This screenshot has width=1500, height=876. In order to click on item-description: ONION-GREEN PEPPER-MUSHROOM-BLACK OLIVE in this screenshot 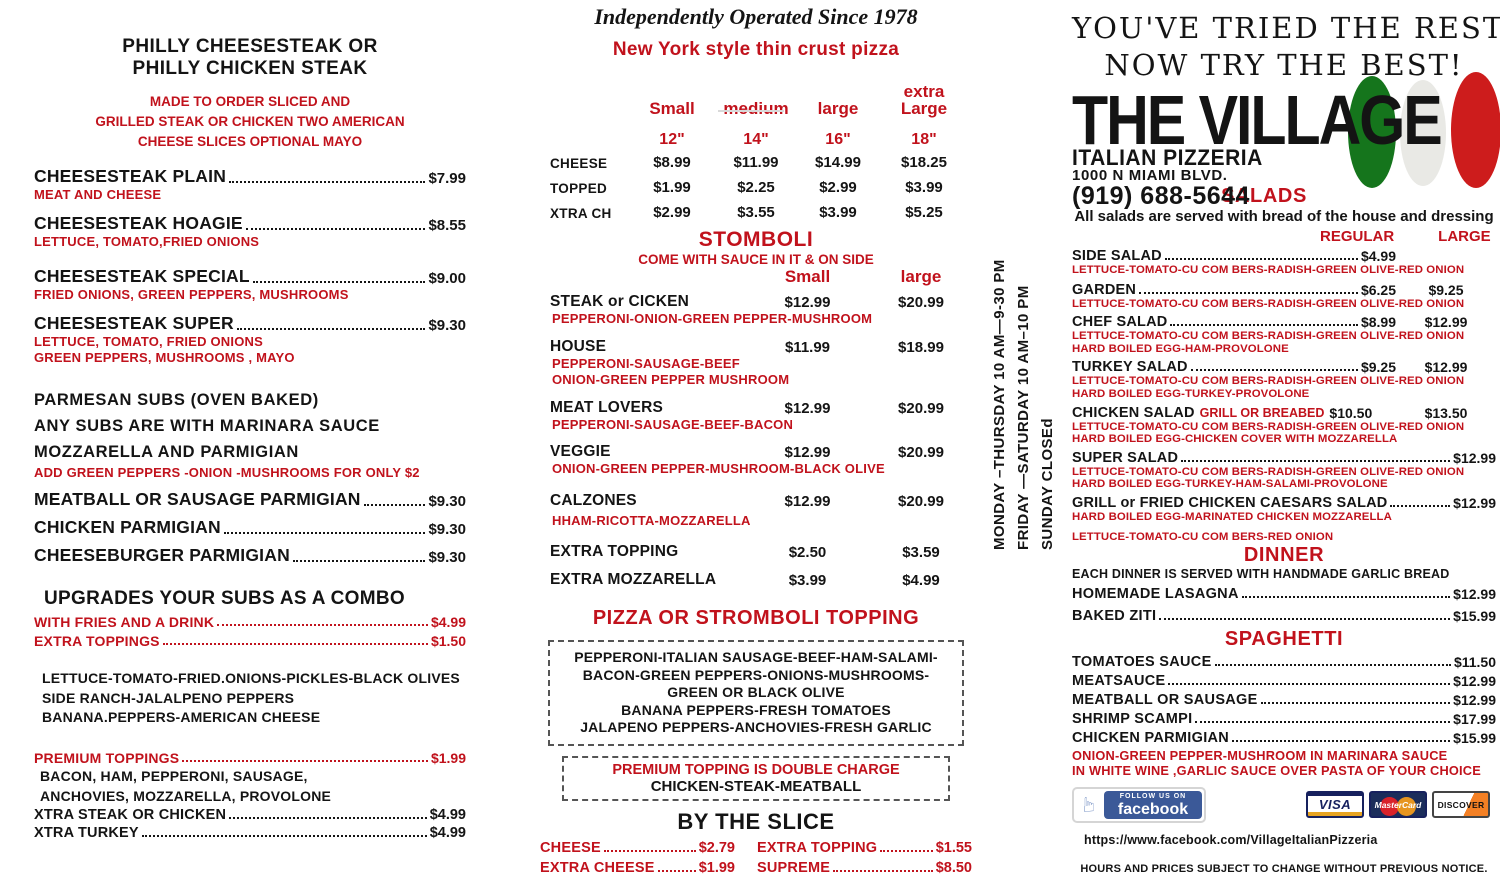, I will do `click(718, 468)`.